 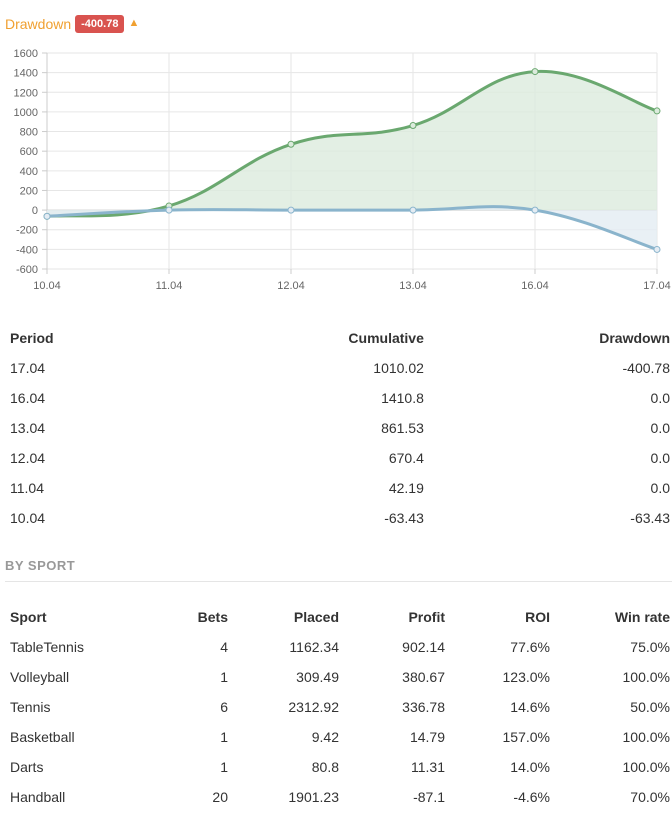 What do you see at coordinates (402, 398) in the screenshot?
I see `cumulative-cell: 1410.8` at bounding box center [402, 398].